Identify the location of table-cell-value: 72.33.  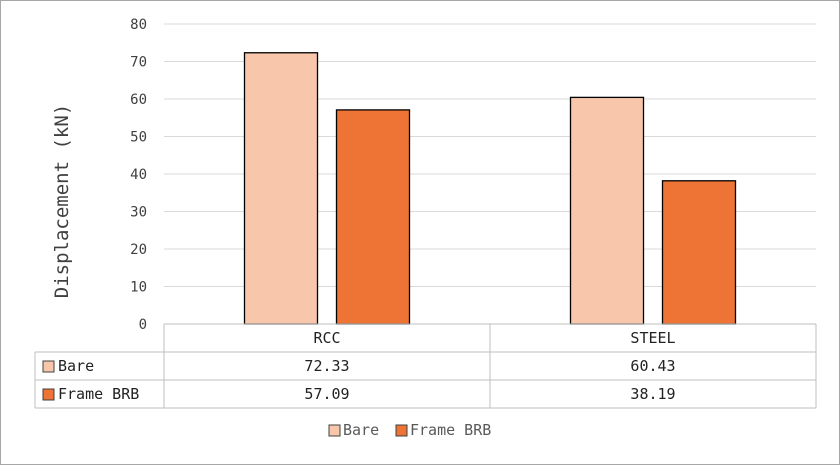
(326, 366).